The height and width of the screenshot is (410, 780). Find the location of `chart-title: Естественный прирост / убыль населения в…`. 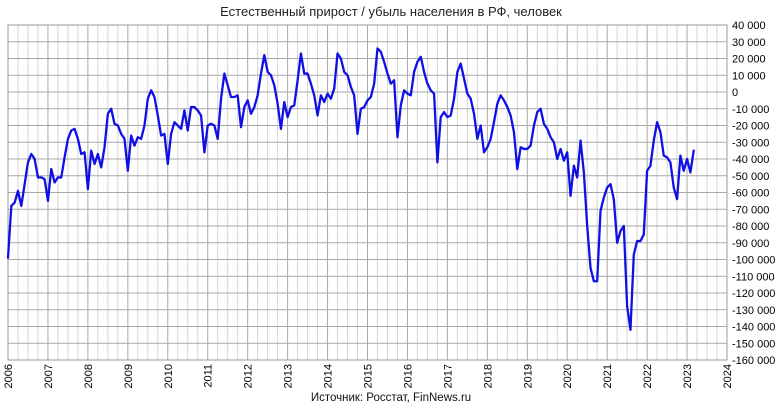

chart-title: Естественный прирост / убыль населения в… is located at coordinates (391, 11).